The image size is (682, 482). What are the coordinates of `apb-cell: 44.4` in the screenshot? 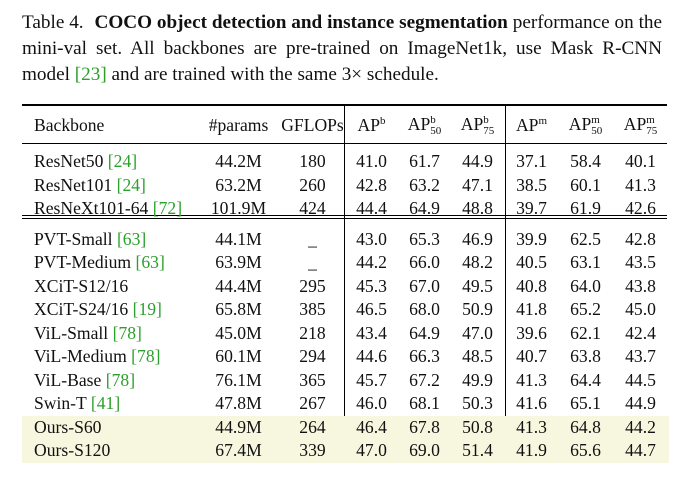 It's located at (371, 208).